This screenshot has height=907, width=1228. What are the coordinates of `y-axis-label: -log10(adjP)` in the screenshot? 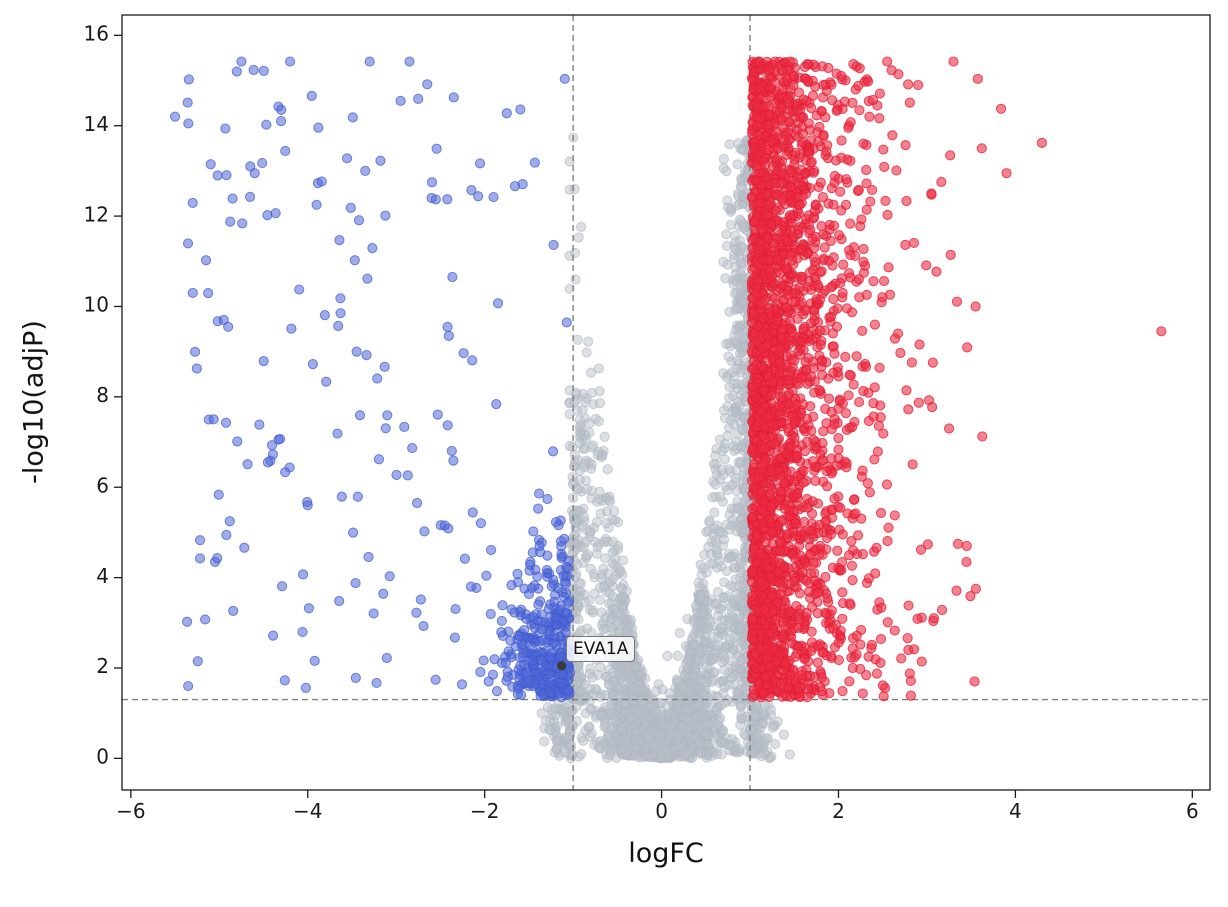 It's located at (34, 402).